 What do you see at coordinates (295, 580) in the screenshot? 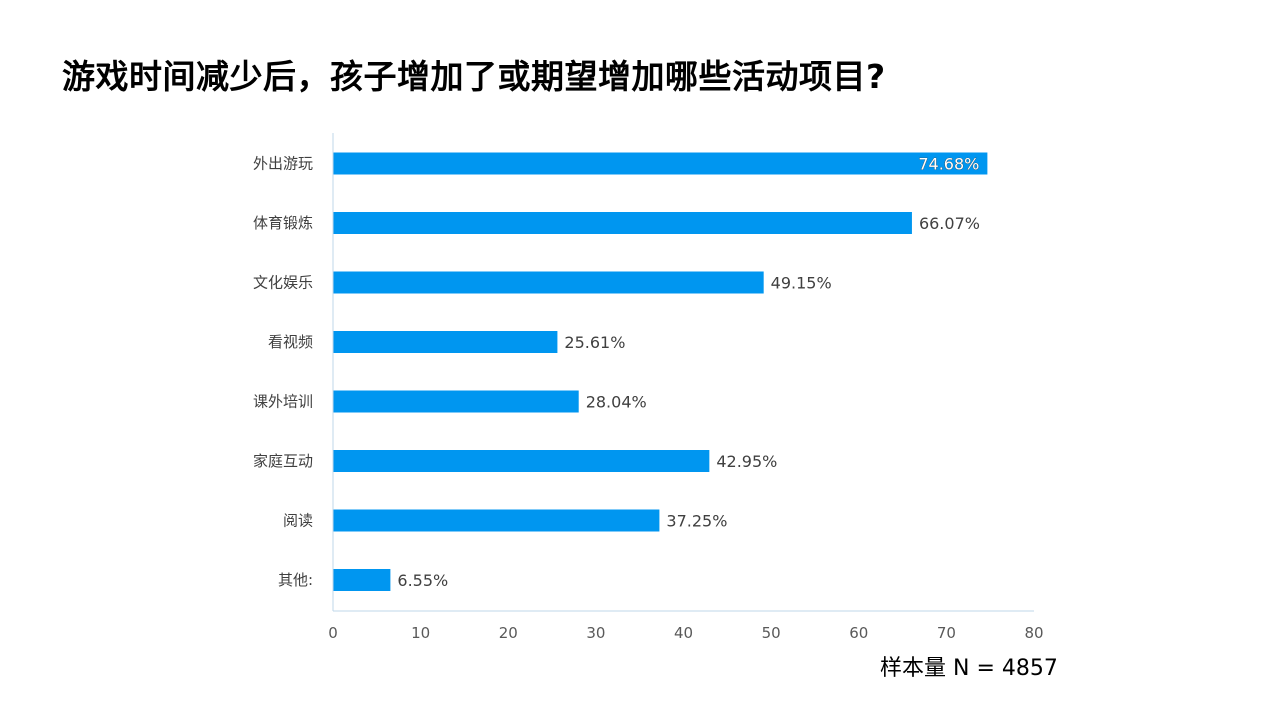
I see `category-label: 其他:` at bounding box center [295, 580].